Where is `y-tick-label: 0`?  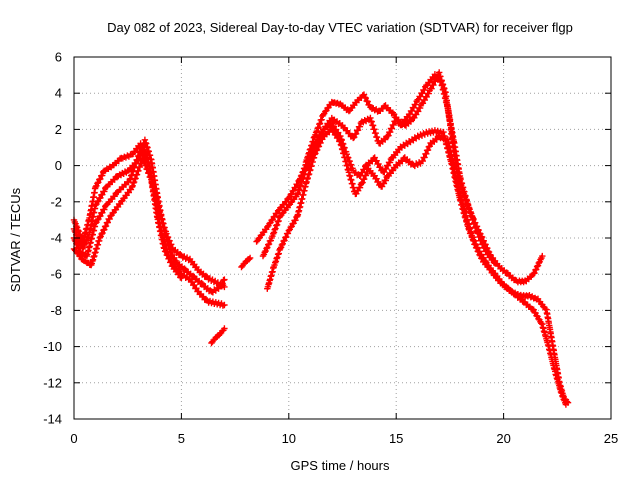 y-tick-label: 0 is located at coordinates (58, 165).